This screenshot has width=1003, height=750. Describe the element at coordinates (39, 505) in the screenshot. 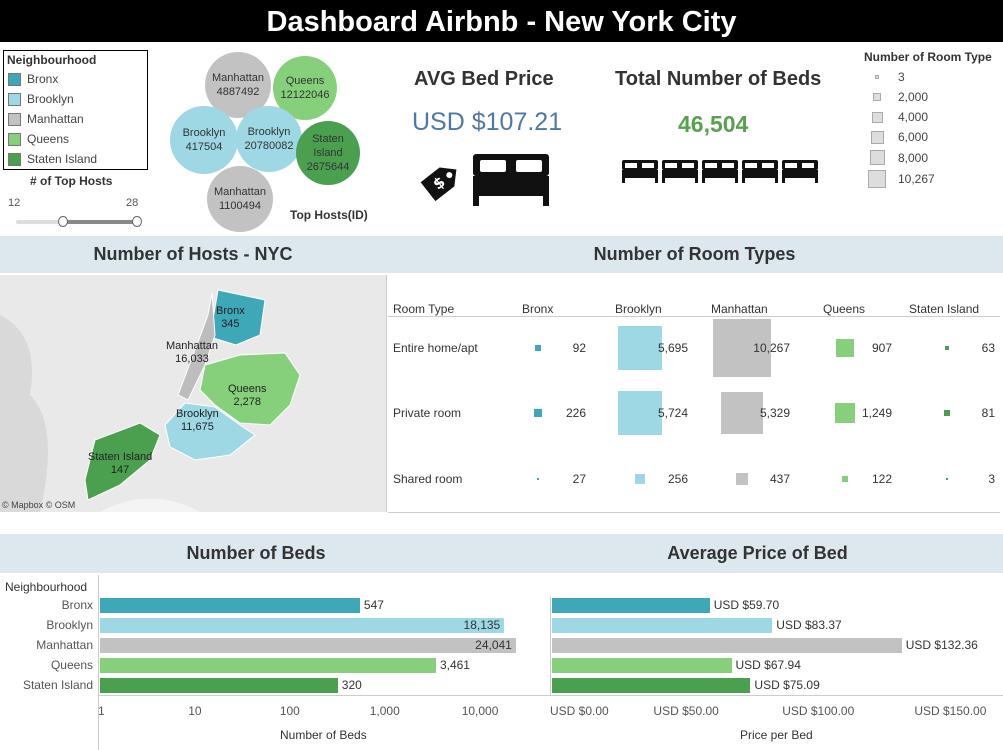

I see `map-credit: © Mapbox © OSM` at that location.